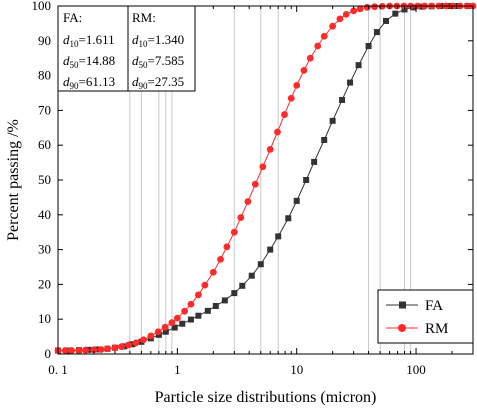 This screenshot has height=409, width=477. Describe the element at coordinates (13, 180) in the screenshot. I see `y-axis-title: Percent passing /%` at that location.